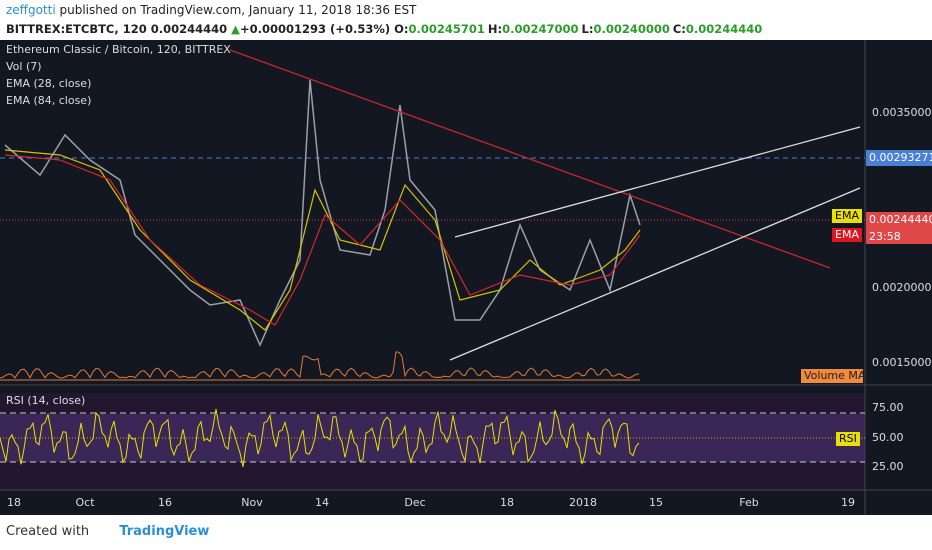 The width and height of the screenshot is (932, 550). What do you see at coordinates (631, 29) in the screenshot?
I see `ohlc-value: 0.00240000` at bounding box center [631, 29].